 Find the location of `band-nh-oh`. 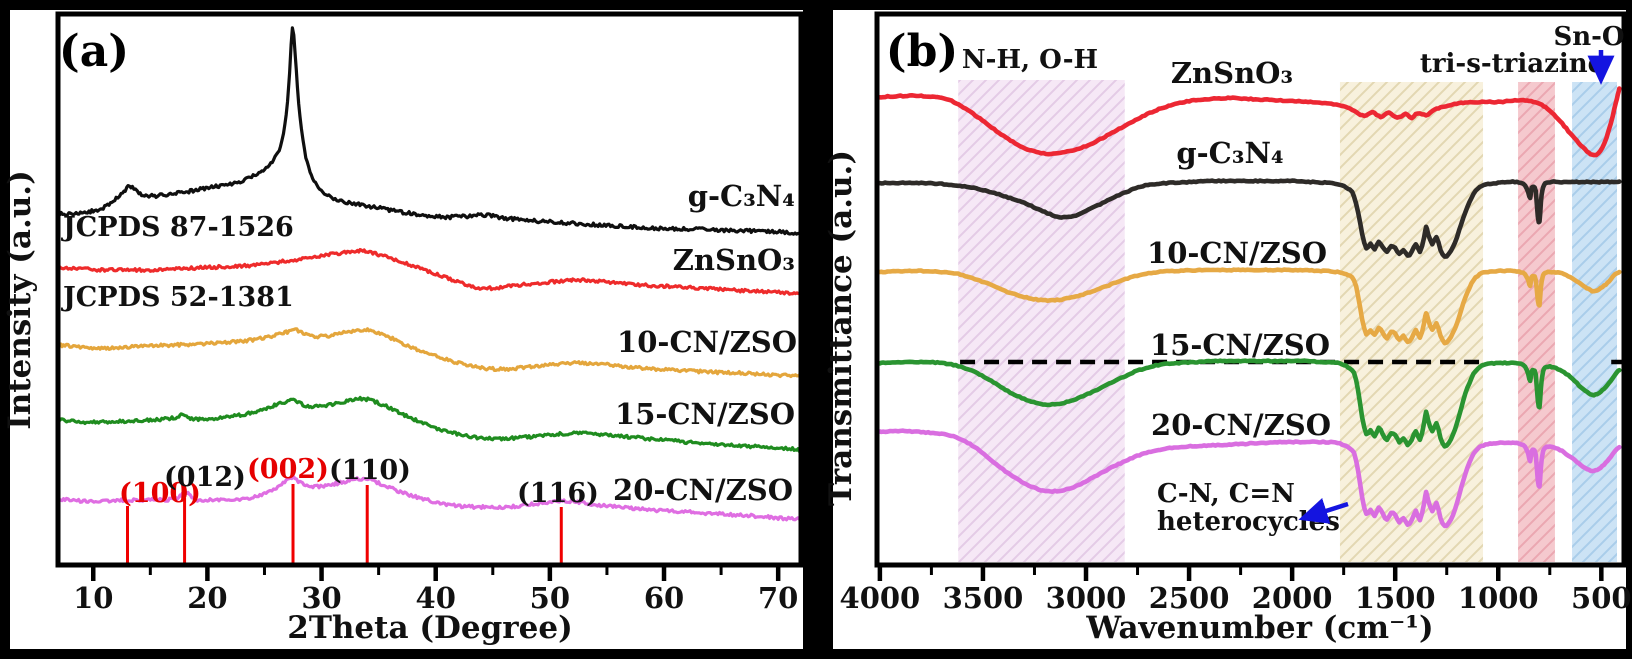

band-nh-oh is located at coordinates (1041, 321).